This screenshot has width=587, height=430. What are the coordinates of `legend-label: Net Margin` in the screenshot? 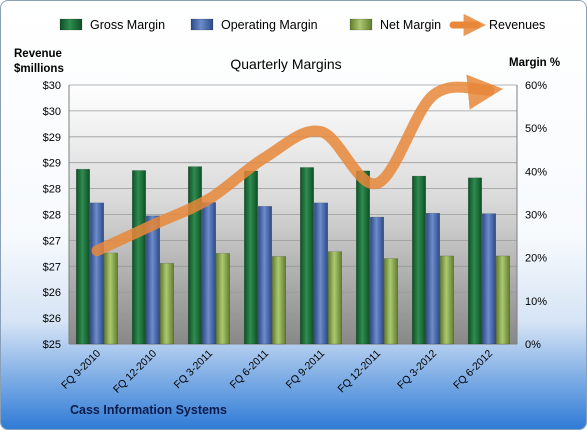 It's located at (410, 25).